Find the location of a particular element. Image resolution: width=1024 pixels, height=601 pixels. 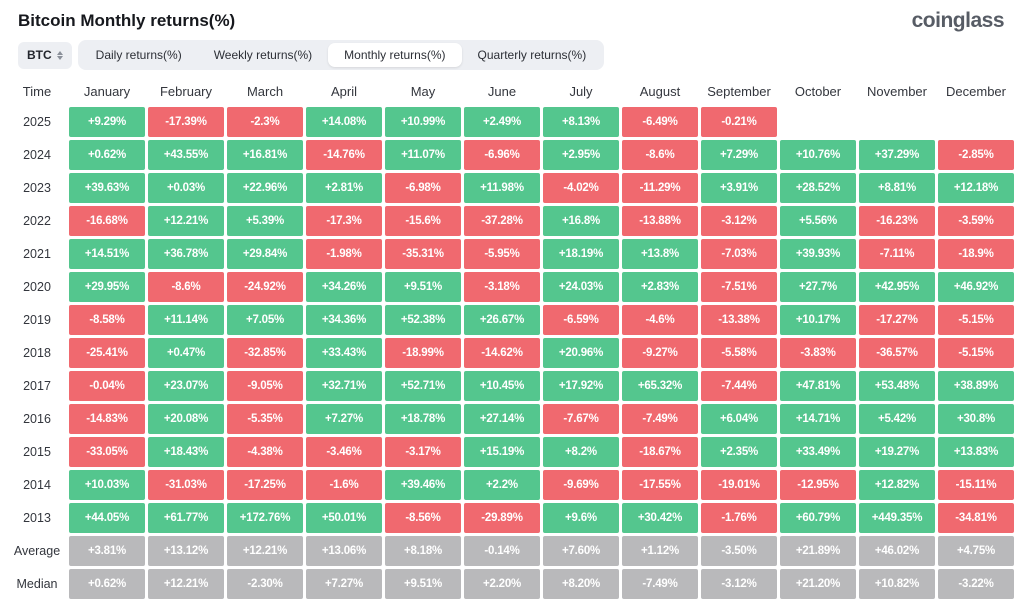

return-cell-2014-november: +12.82% is located at coordinates (897, 485).